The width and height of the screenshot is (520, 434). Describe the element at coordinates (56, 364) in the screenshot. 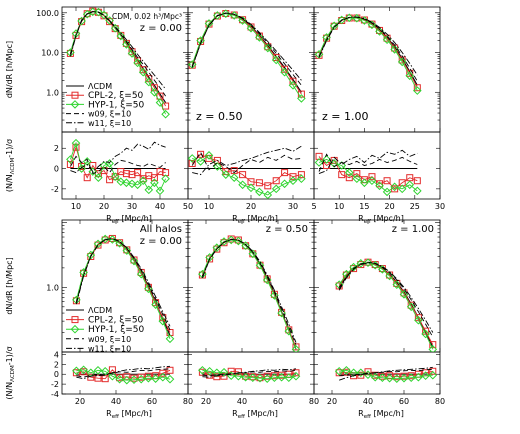

I see `resid-y-tick-label: 2` at that location.